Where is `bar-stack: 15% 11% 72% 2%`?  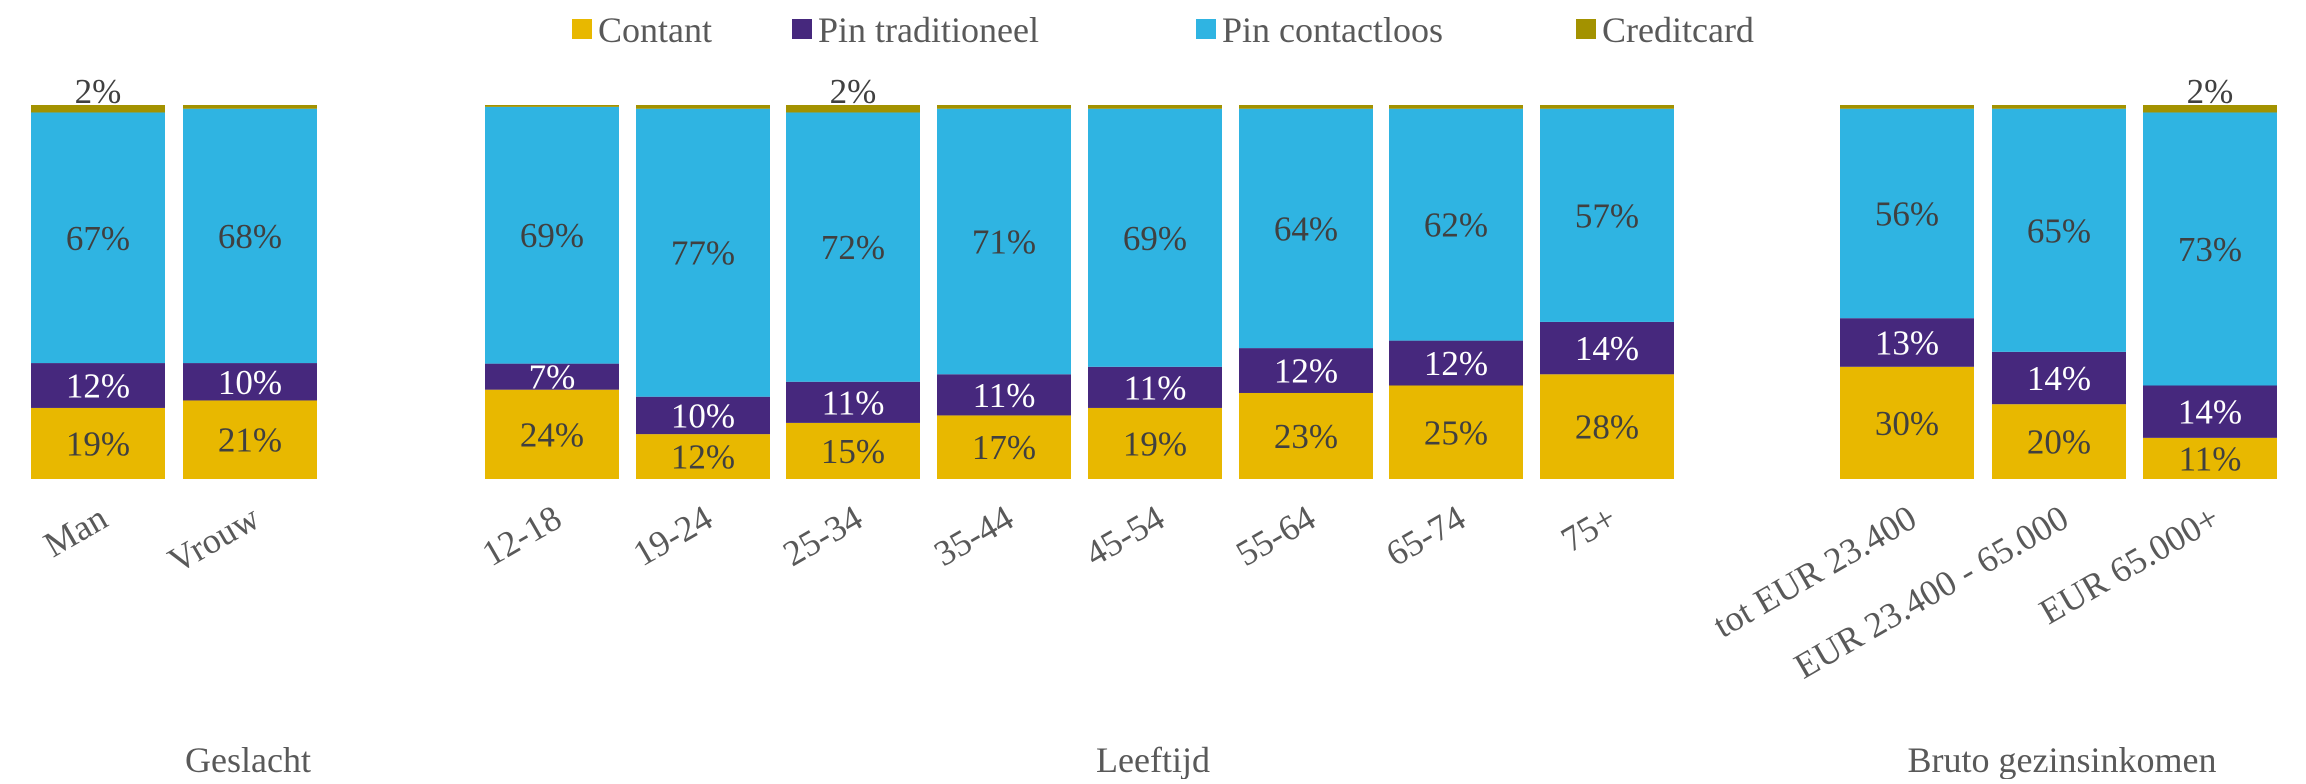 bar-stack: 15% 11% 72% 2% is located at coordinates (853, 275).